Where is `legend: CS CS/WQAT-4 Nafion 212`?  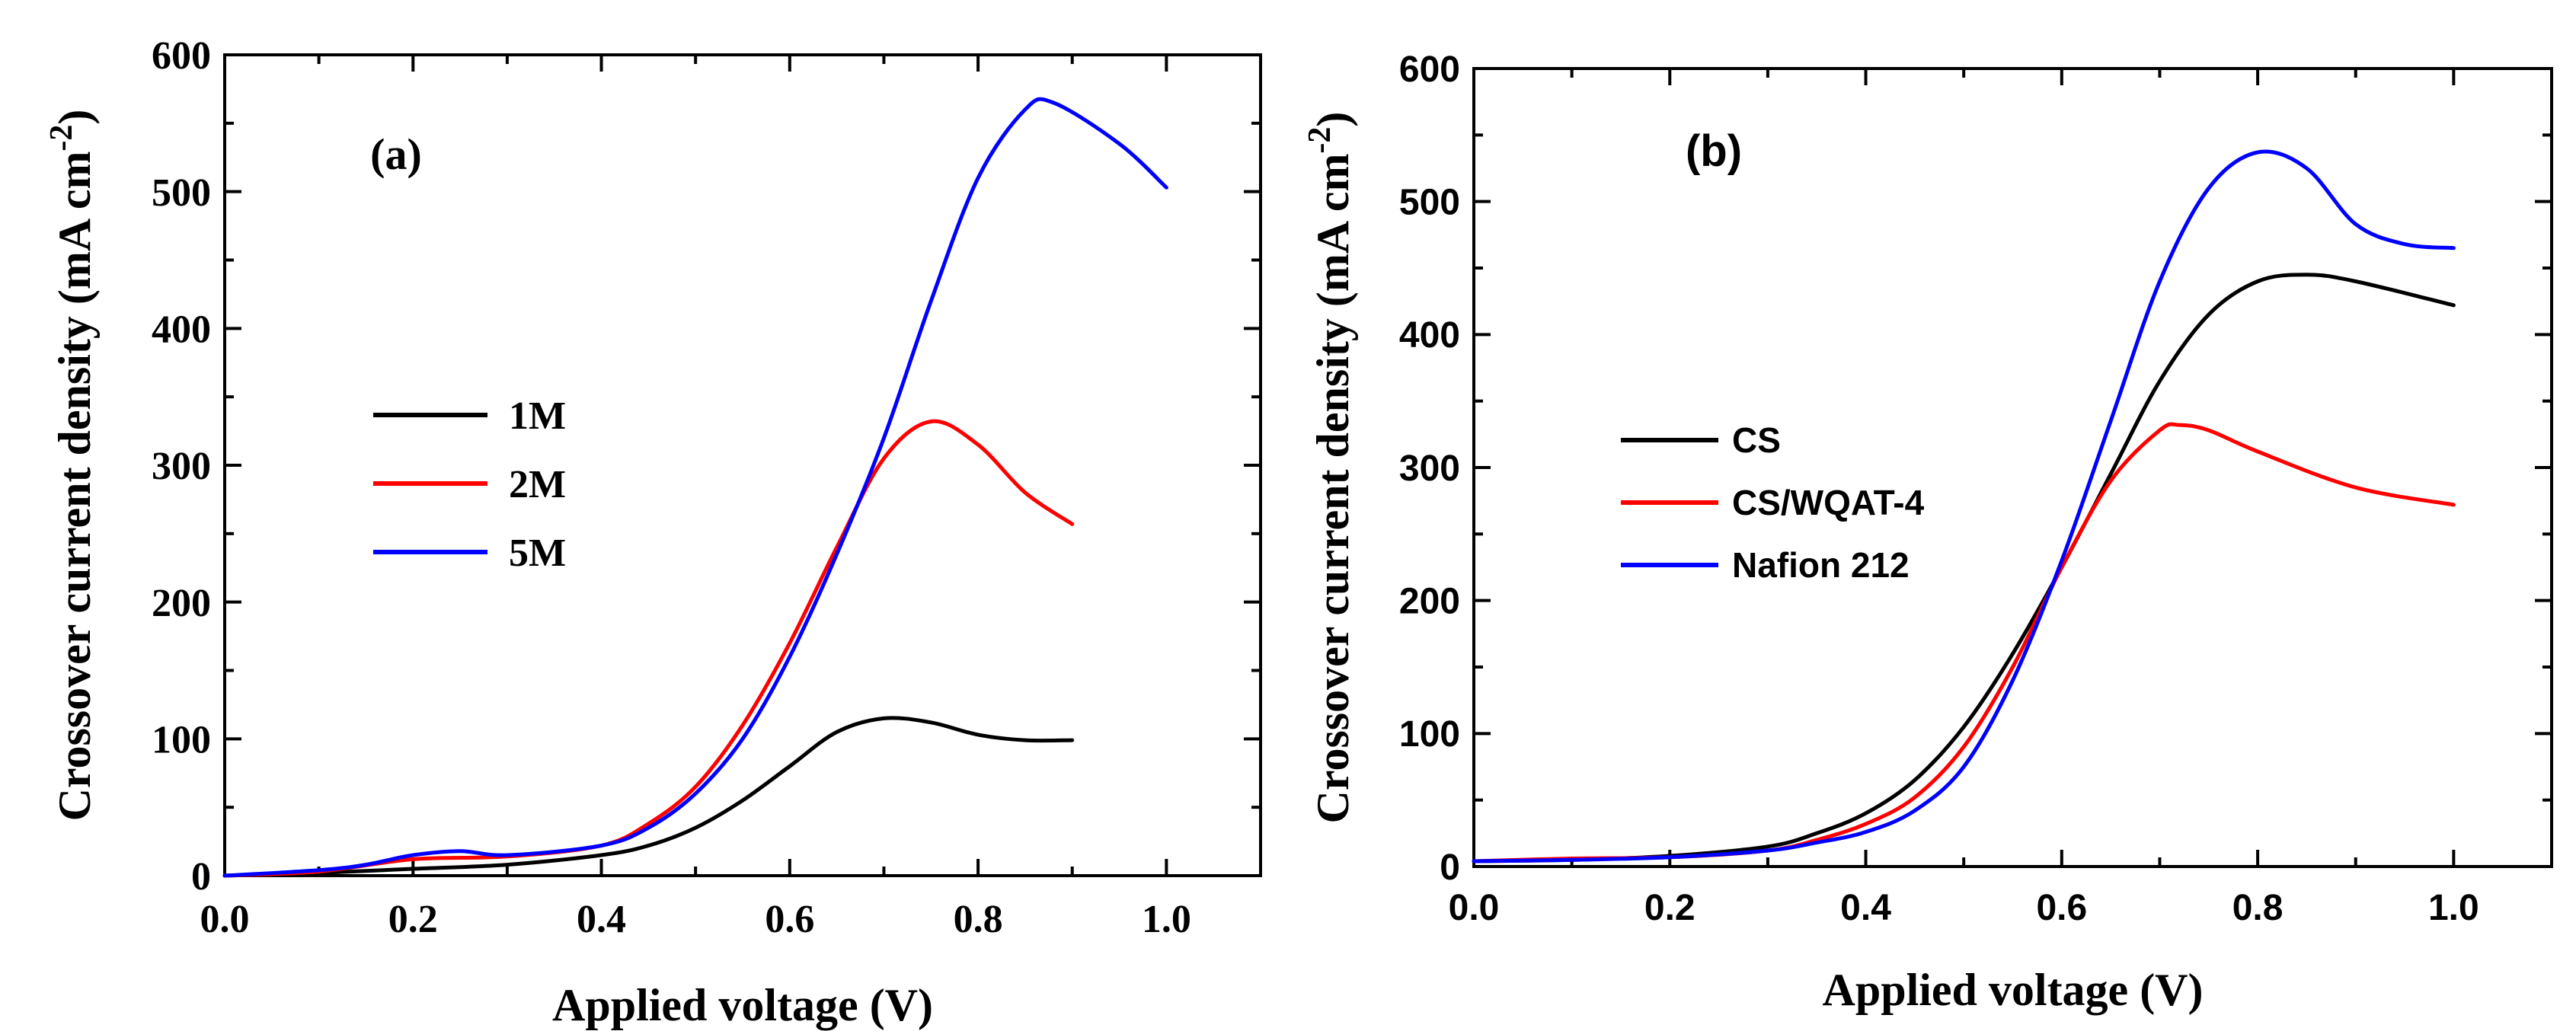 legend: CS CS/WQAT-4 Nafion 212 is located at coordinates (1773, 502).